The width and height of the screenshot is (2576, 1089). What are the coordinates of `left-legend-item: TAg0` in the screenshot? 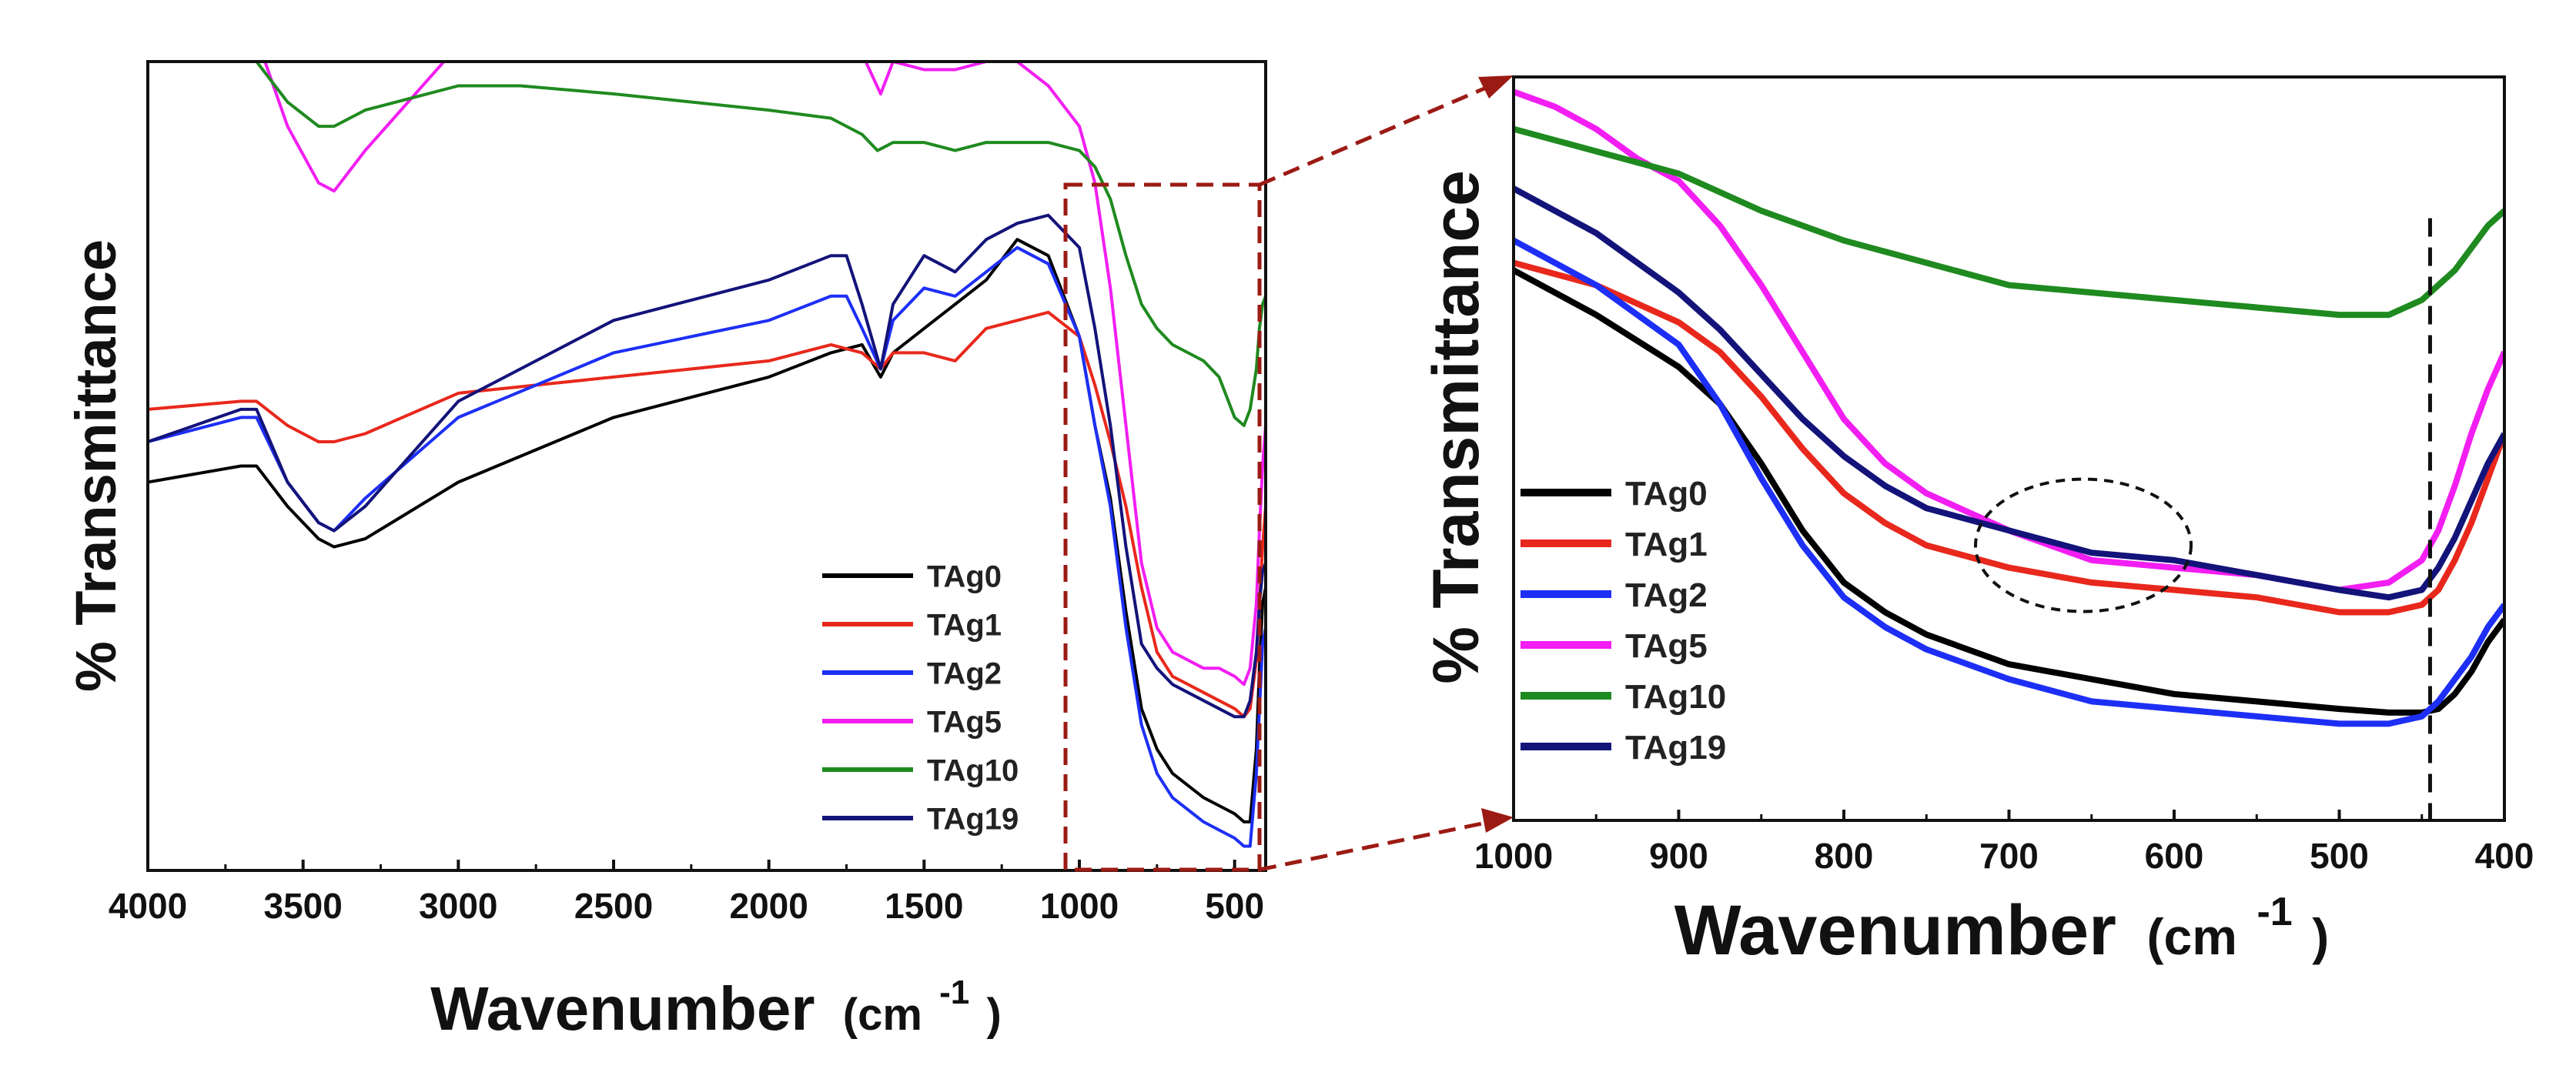 It's located at (912, 576).